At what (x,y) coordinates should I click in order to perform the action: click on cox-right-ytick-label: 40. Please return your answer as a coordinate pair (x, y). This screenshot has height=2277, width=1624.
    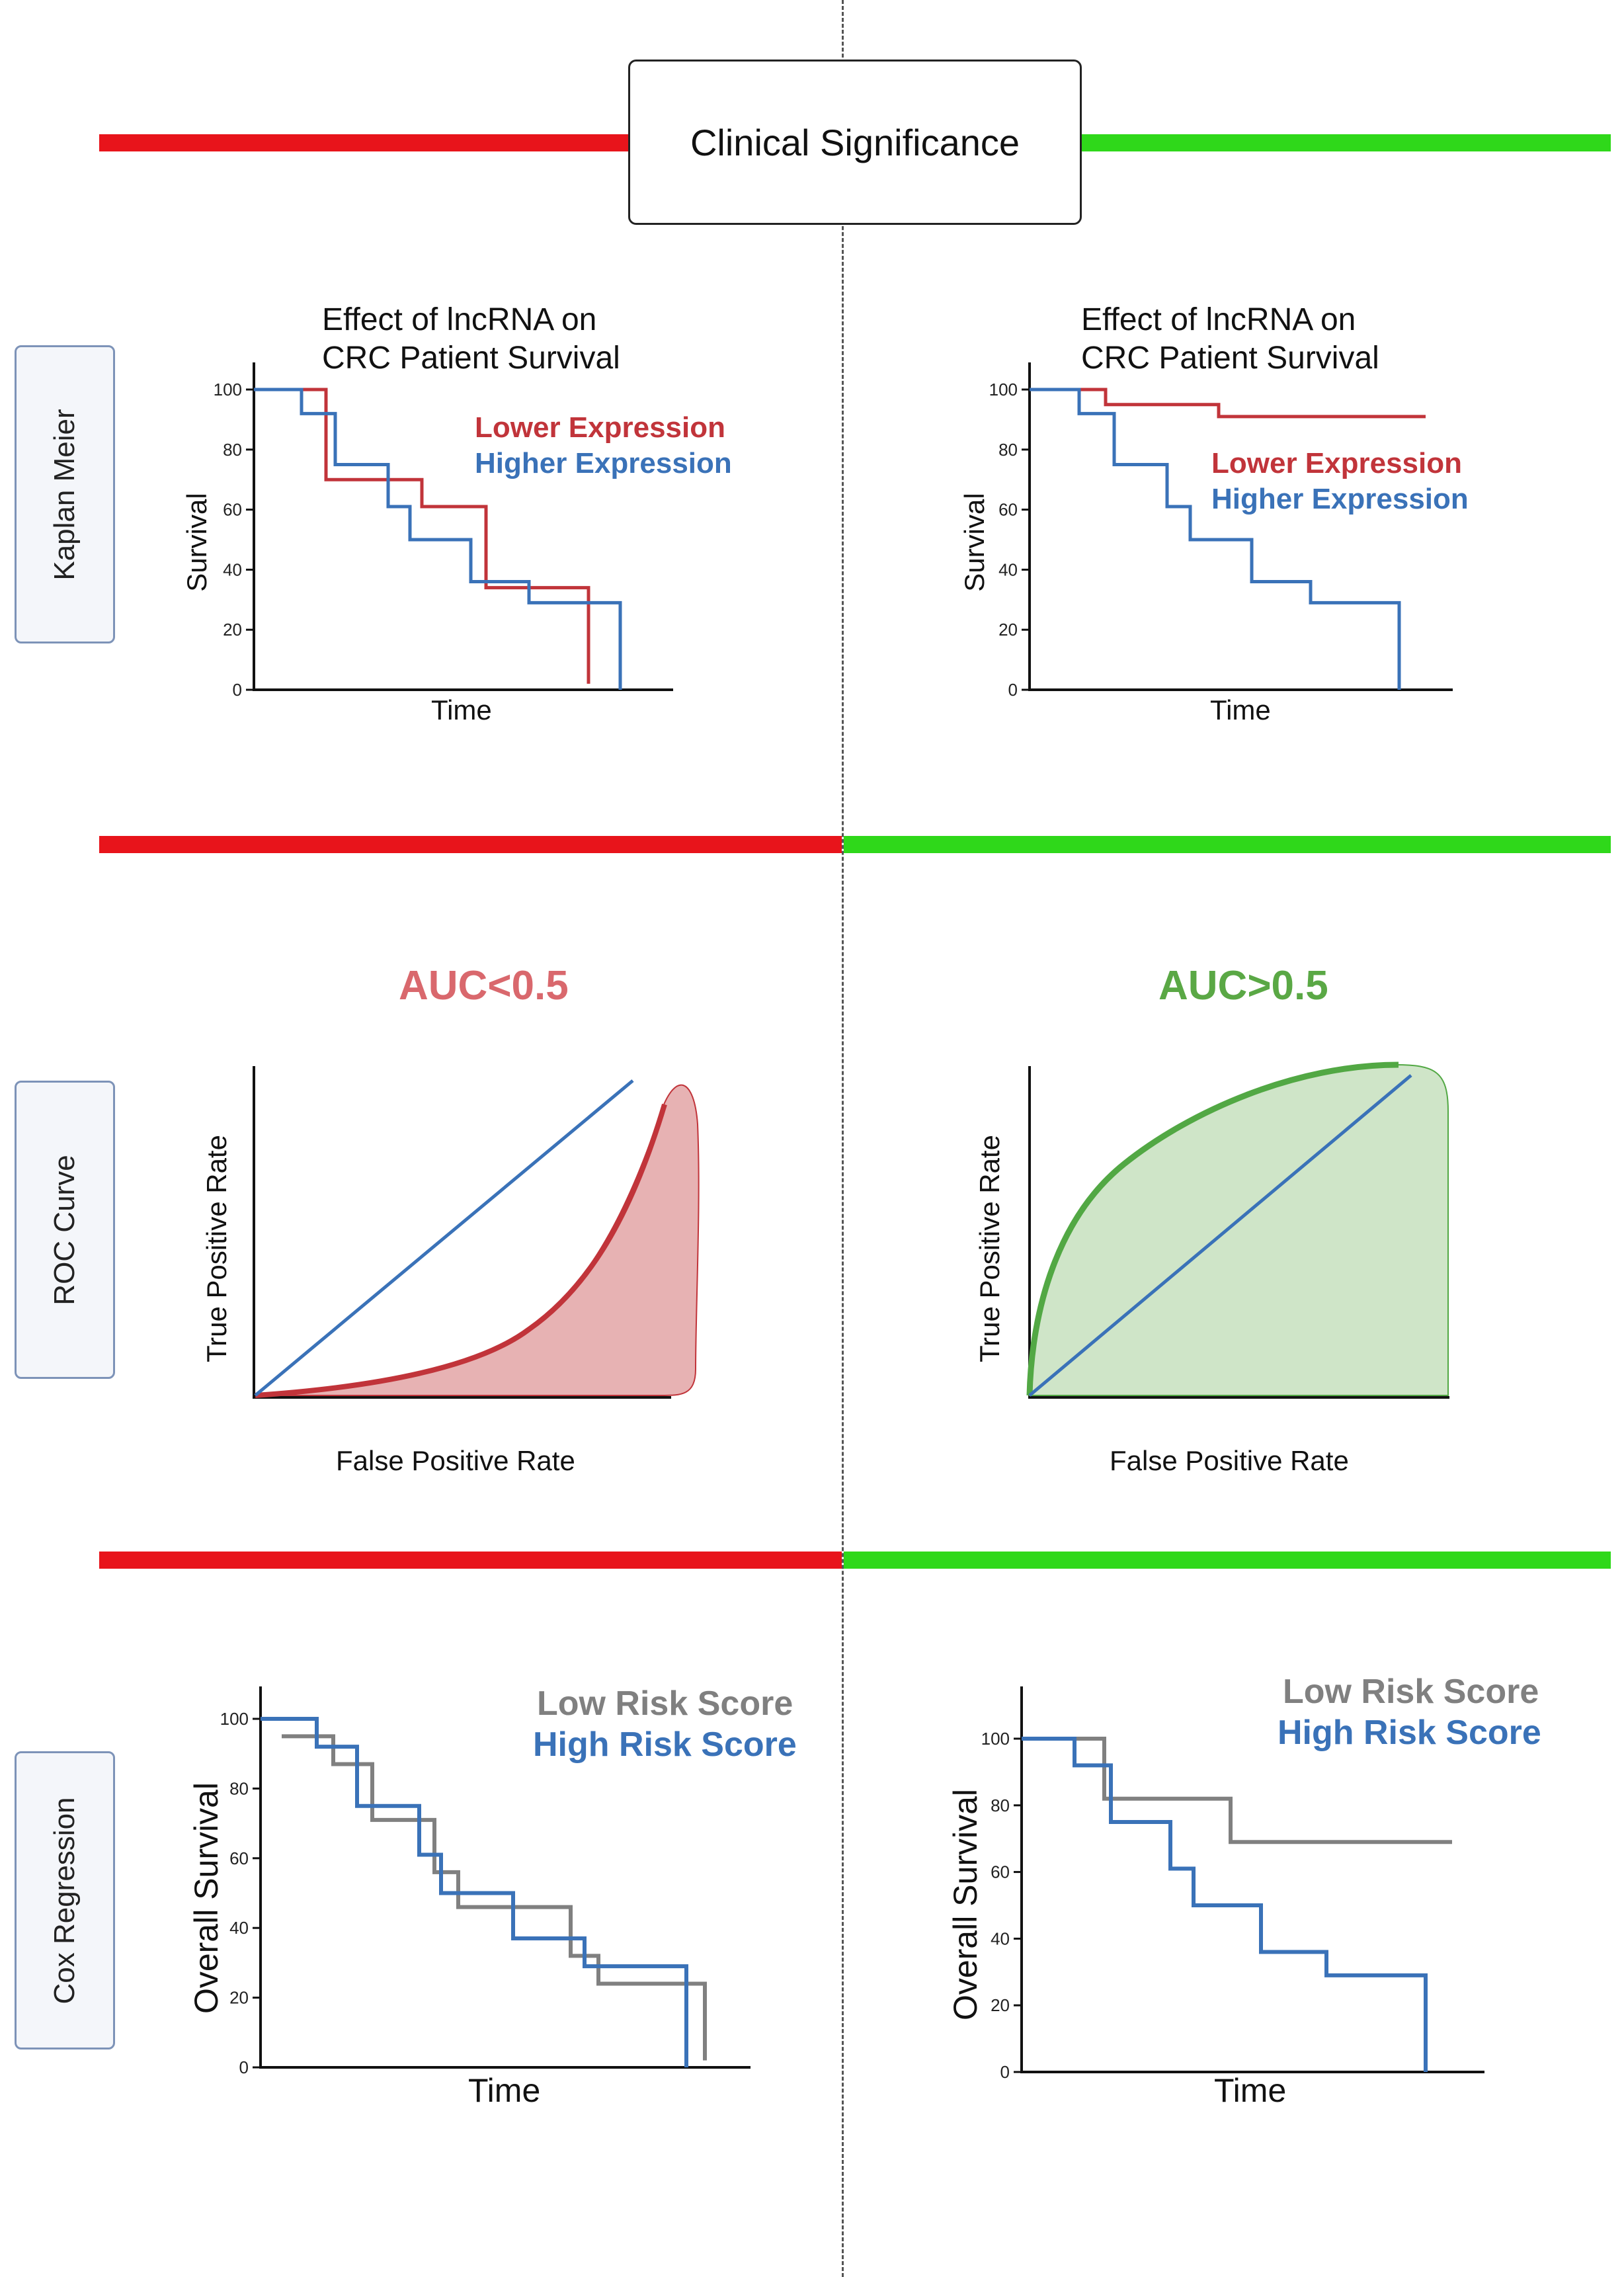
    Looking at the image, I should click on (1000, 1938).